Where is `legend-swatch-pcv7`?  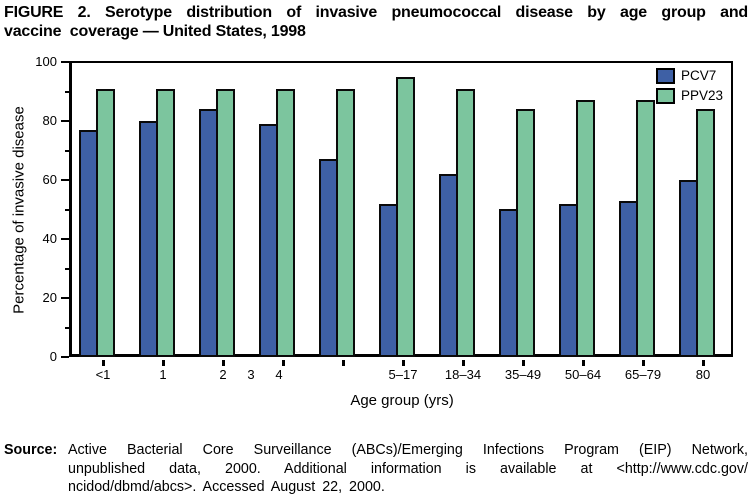
legend-swatch-pcv7 is located at coordinates (665, 76).